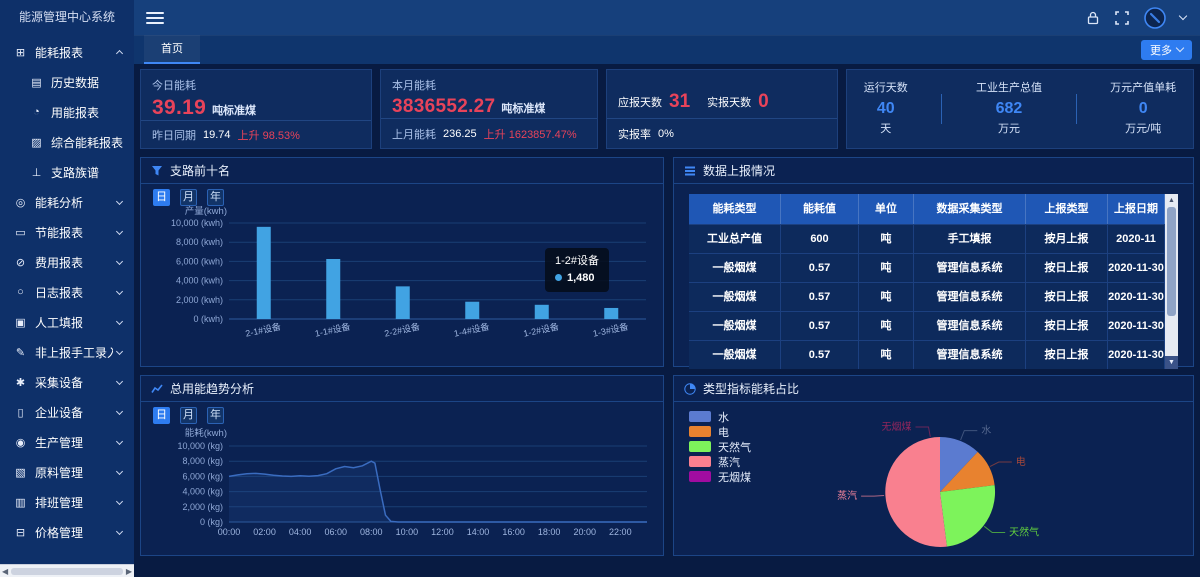 Image resolution: width=1200 pixels, height=577 pixels. Describe the element at coordinates (229, 532) in the screenshot. I see `x-tick-label: 00:00` at that location.